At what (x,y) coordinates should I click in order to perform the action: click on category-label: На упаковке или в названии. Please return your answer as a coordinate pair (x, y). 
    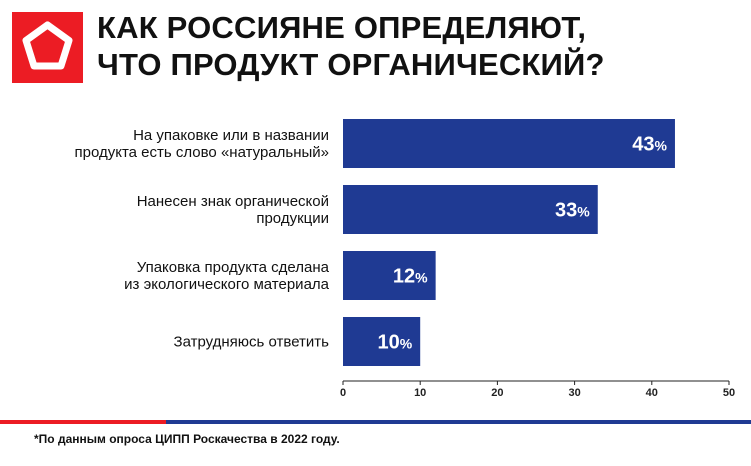
    Looking at the image, I should click on (231, 135).